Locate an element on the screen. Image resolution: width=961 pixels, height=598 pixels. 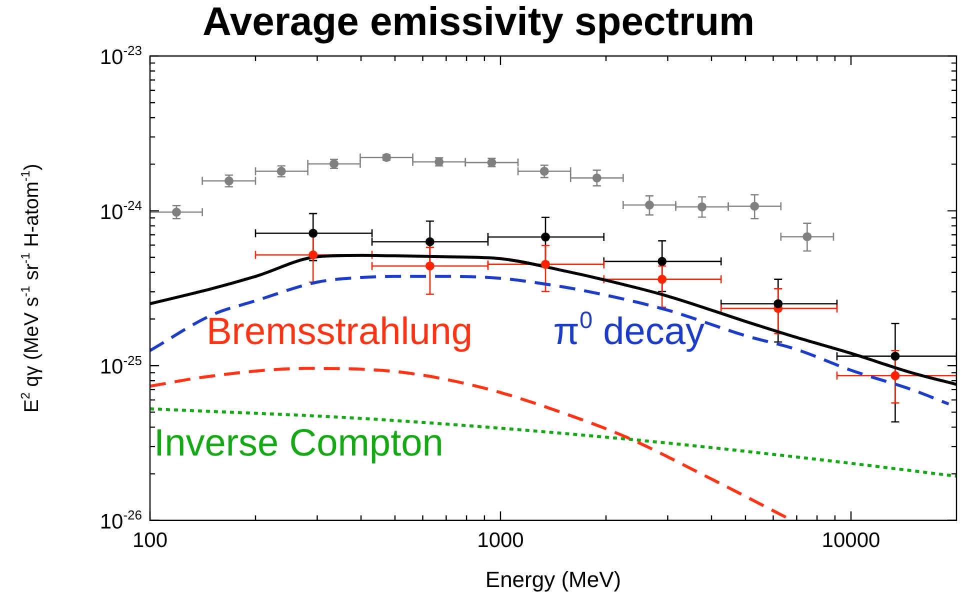
x-axis-title: Energy (MeV) is located at coordinates (553, 579).